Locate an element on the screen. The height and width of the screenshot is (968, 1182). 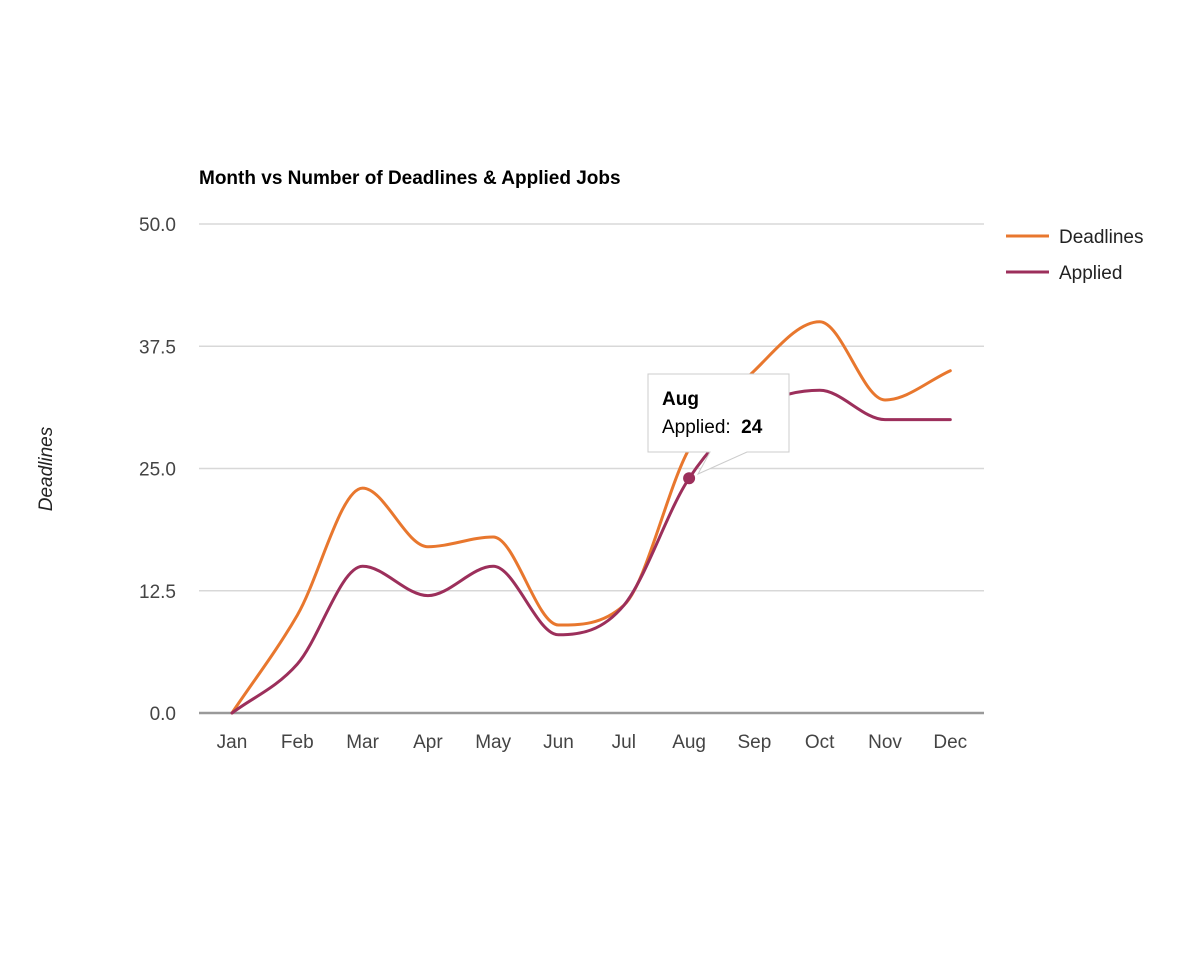
x-tick-label: Jul is located at coordinates (624, 742).